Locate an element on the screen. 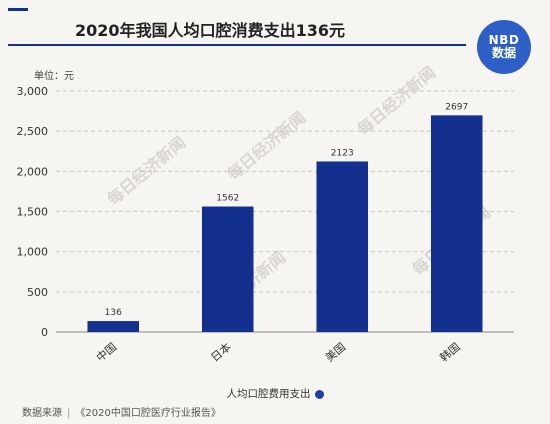 This screenshot has width=550, height=424. x-tick-label: 日本 is located at coordinates (221, 352).